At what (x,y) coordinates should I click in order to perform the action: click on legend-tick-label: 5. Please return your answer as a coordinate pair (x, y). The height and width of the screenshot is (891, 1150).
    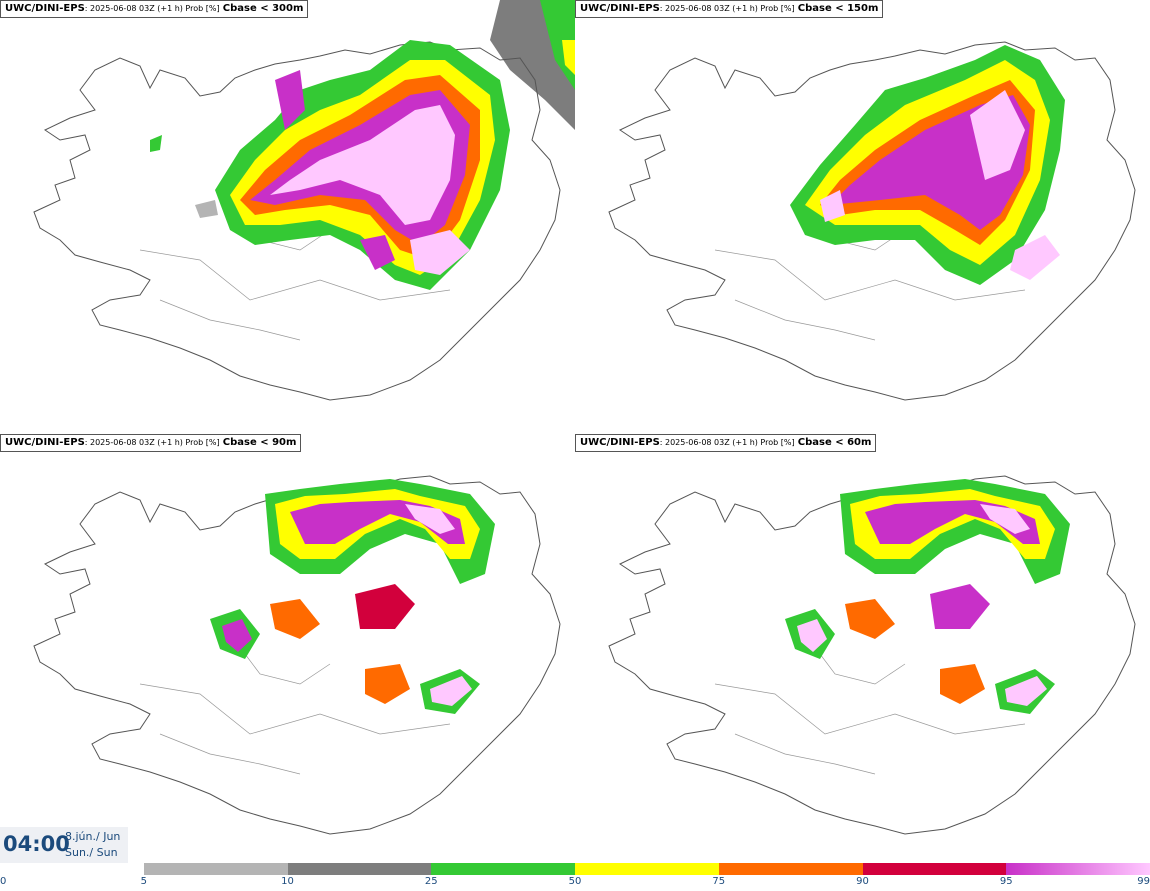
    Looking at the image, I should click on (143, 881).